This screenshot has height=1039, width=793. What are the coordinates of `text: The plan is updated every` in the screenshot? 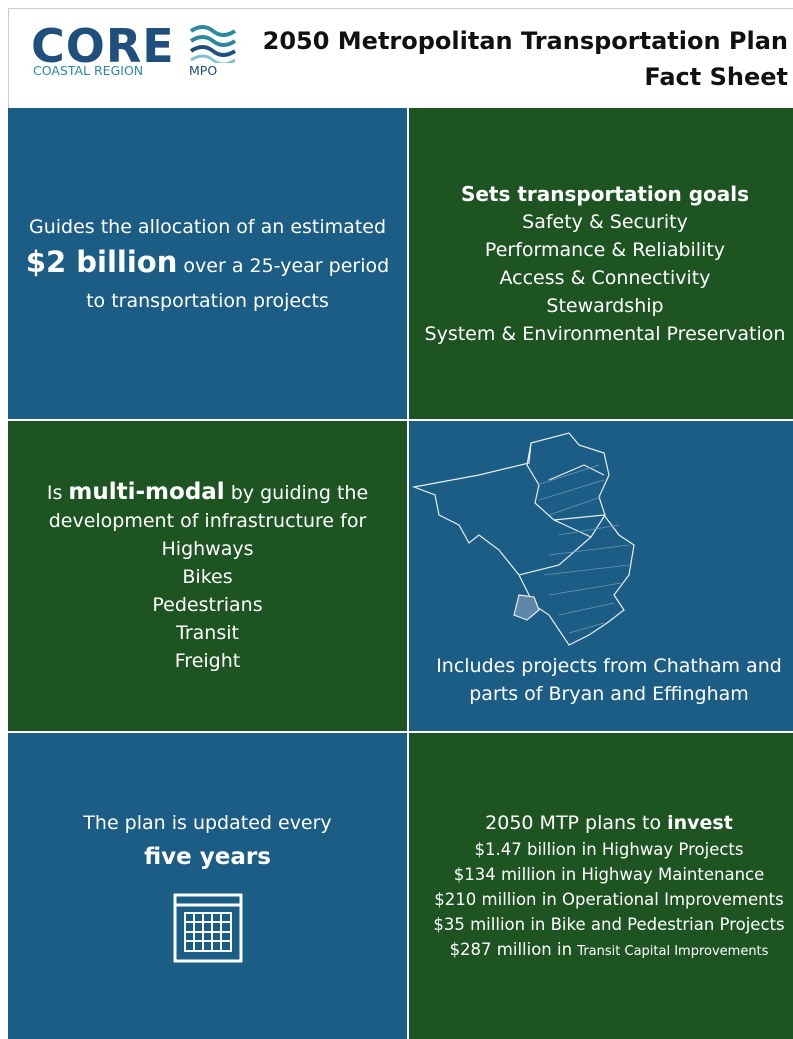 It's located at (207, 823).